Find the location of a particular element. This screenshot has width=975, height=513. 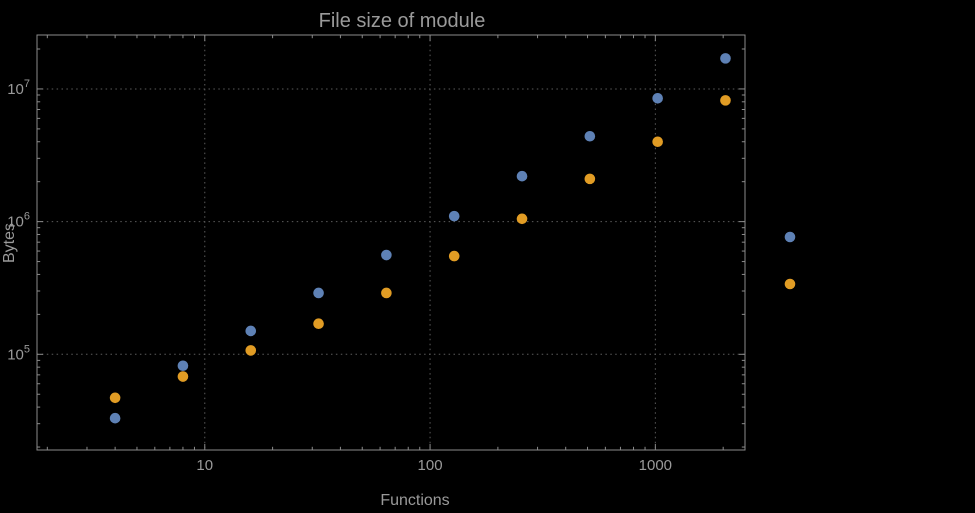

x-tick-label: 1000 is located at coordinates (655, 465).